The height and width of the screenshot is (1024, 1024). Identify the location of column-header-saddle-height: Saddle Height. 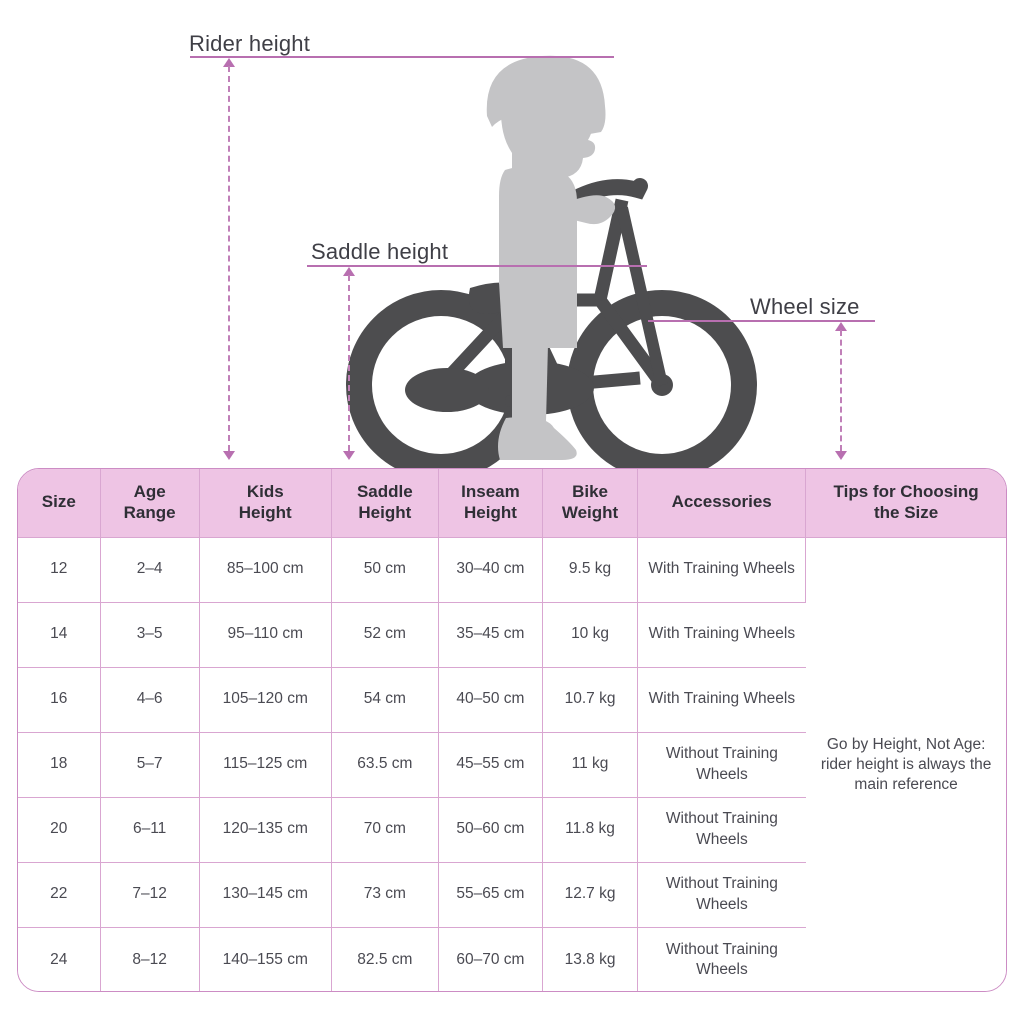
(385, 503).